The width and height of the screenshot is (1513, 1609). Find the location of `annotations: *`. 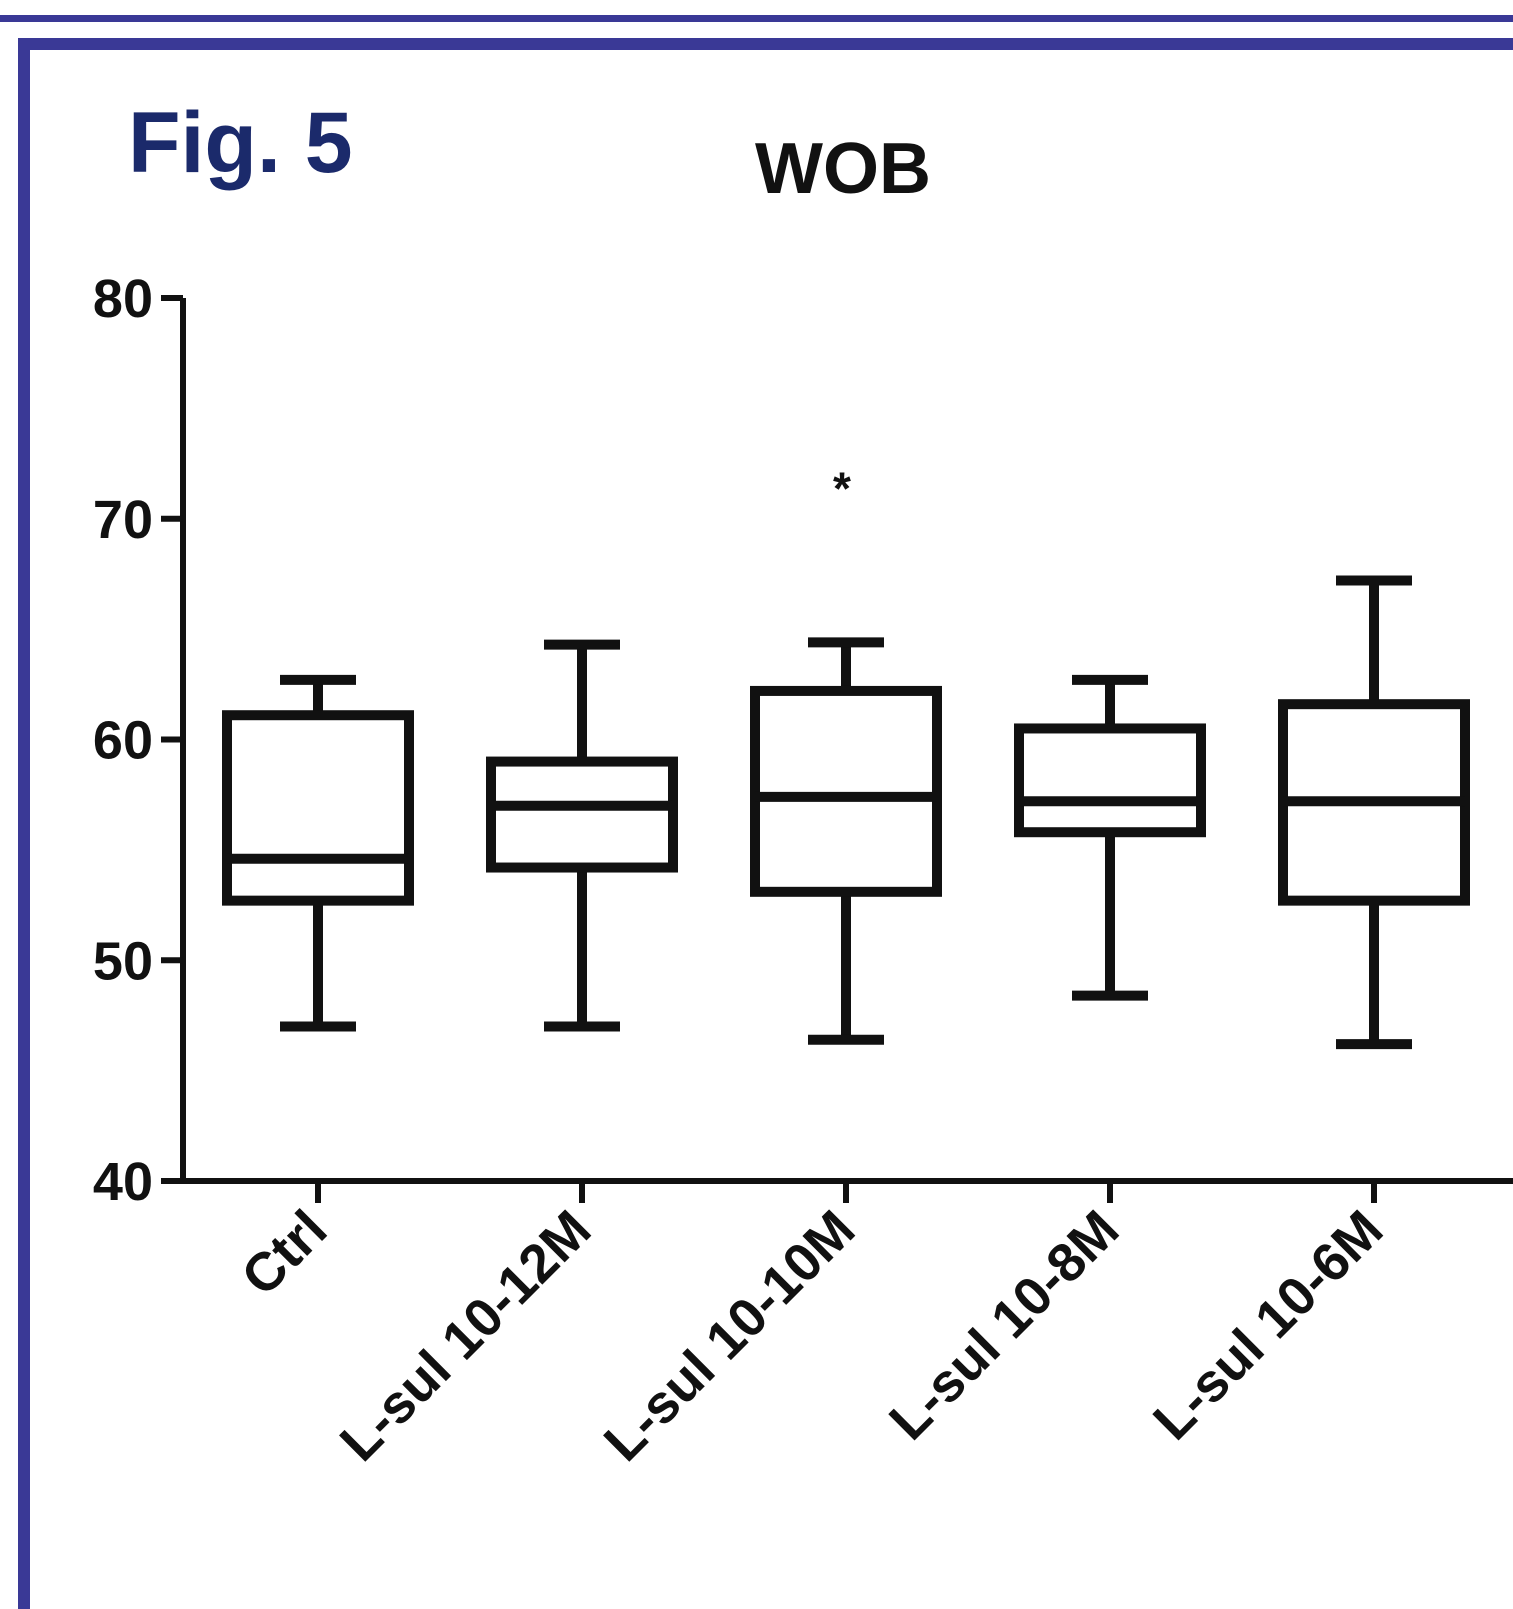

annotations: * is located at coordinates (842, 489).